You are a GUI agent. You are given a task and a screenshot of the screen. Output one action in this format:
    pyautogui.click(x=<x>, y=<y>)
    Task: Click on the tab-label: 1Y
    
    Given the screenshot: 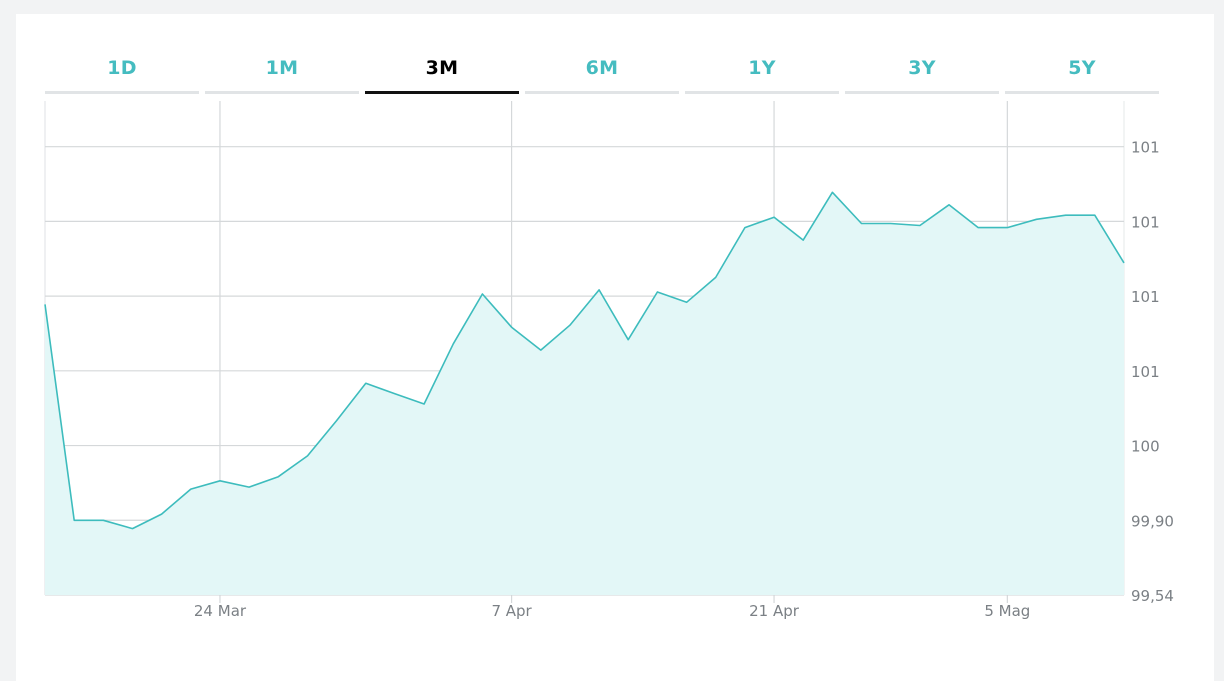 What is the action you would take?
    pyautogui.click(x=762, y=68)
    